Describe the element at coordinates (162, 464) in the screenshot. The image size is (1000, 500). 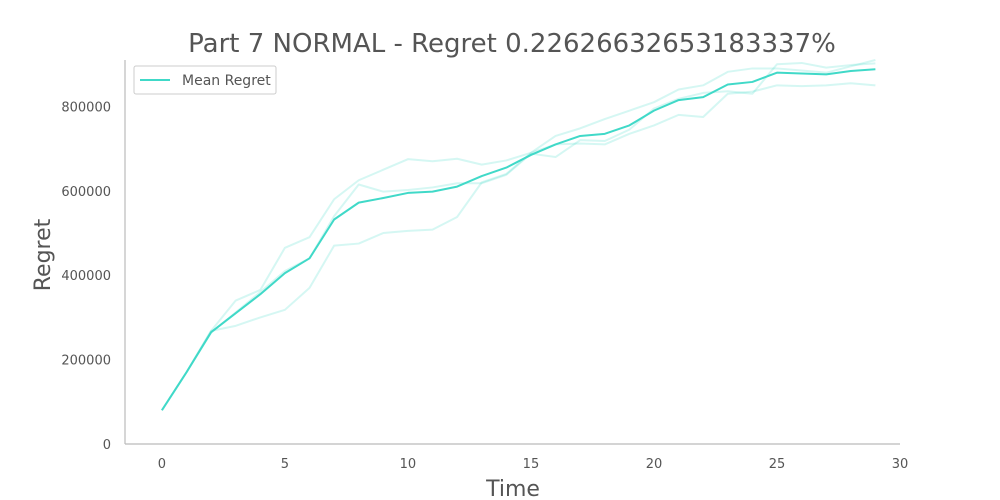
I see `x-tick-label: 0` at that location.